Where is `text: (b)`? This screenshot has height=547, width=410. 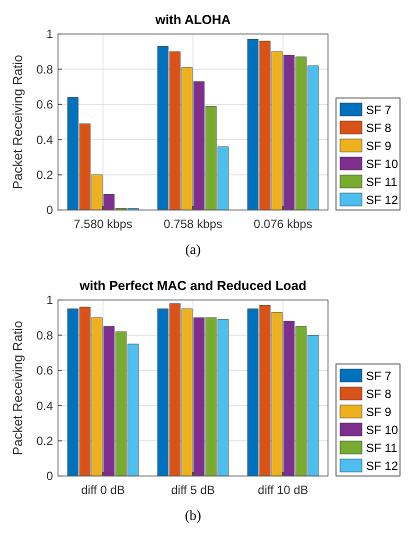
text: (b) is located at coordinates (193, 516).